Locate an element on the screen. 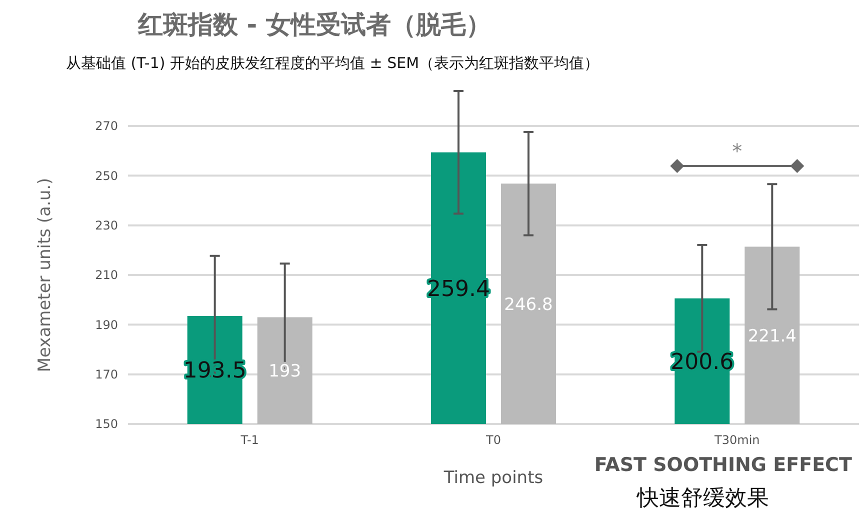 Image resolution: width=867 pixels, height=517 pixels. data-label: 193 is located at coordinates (285, 372).